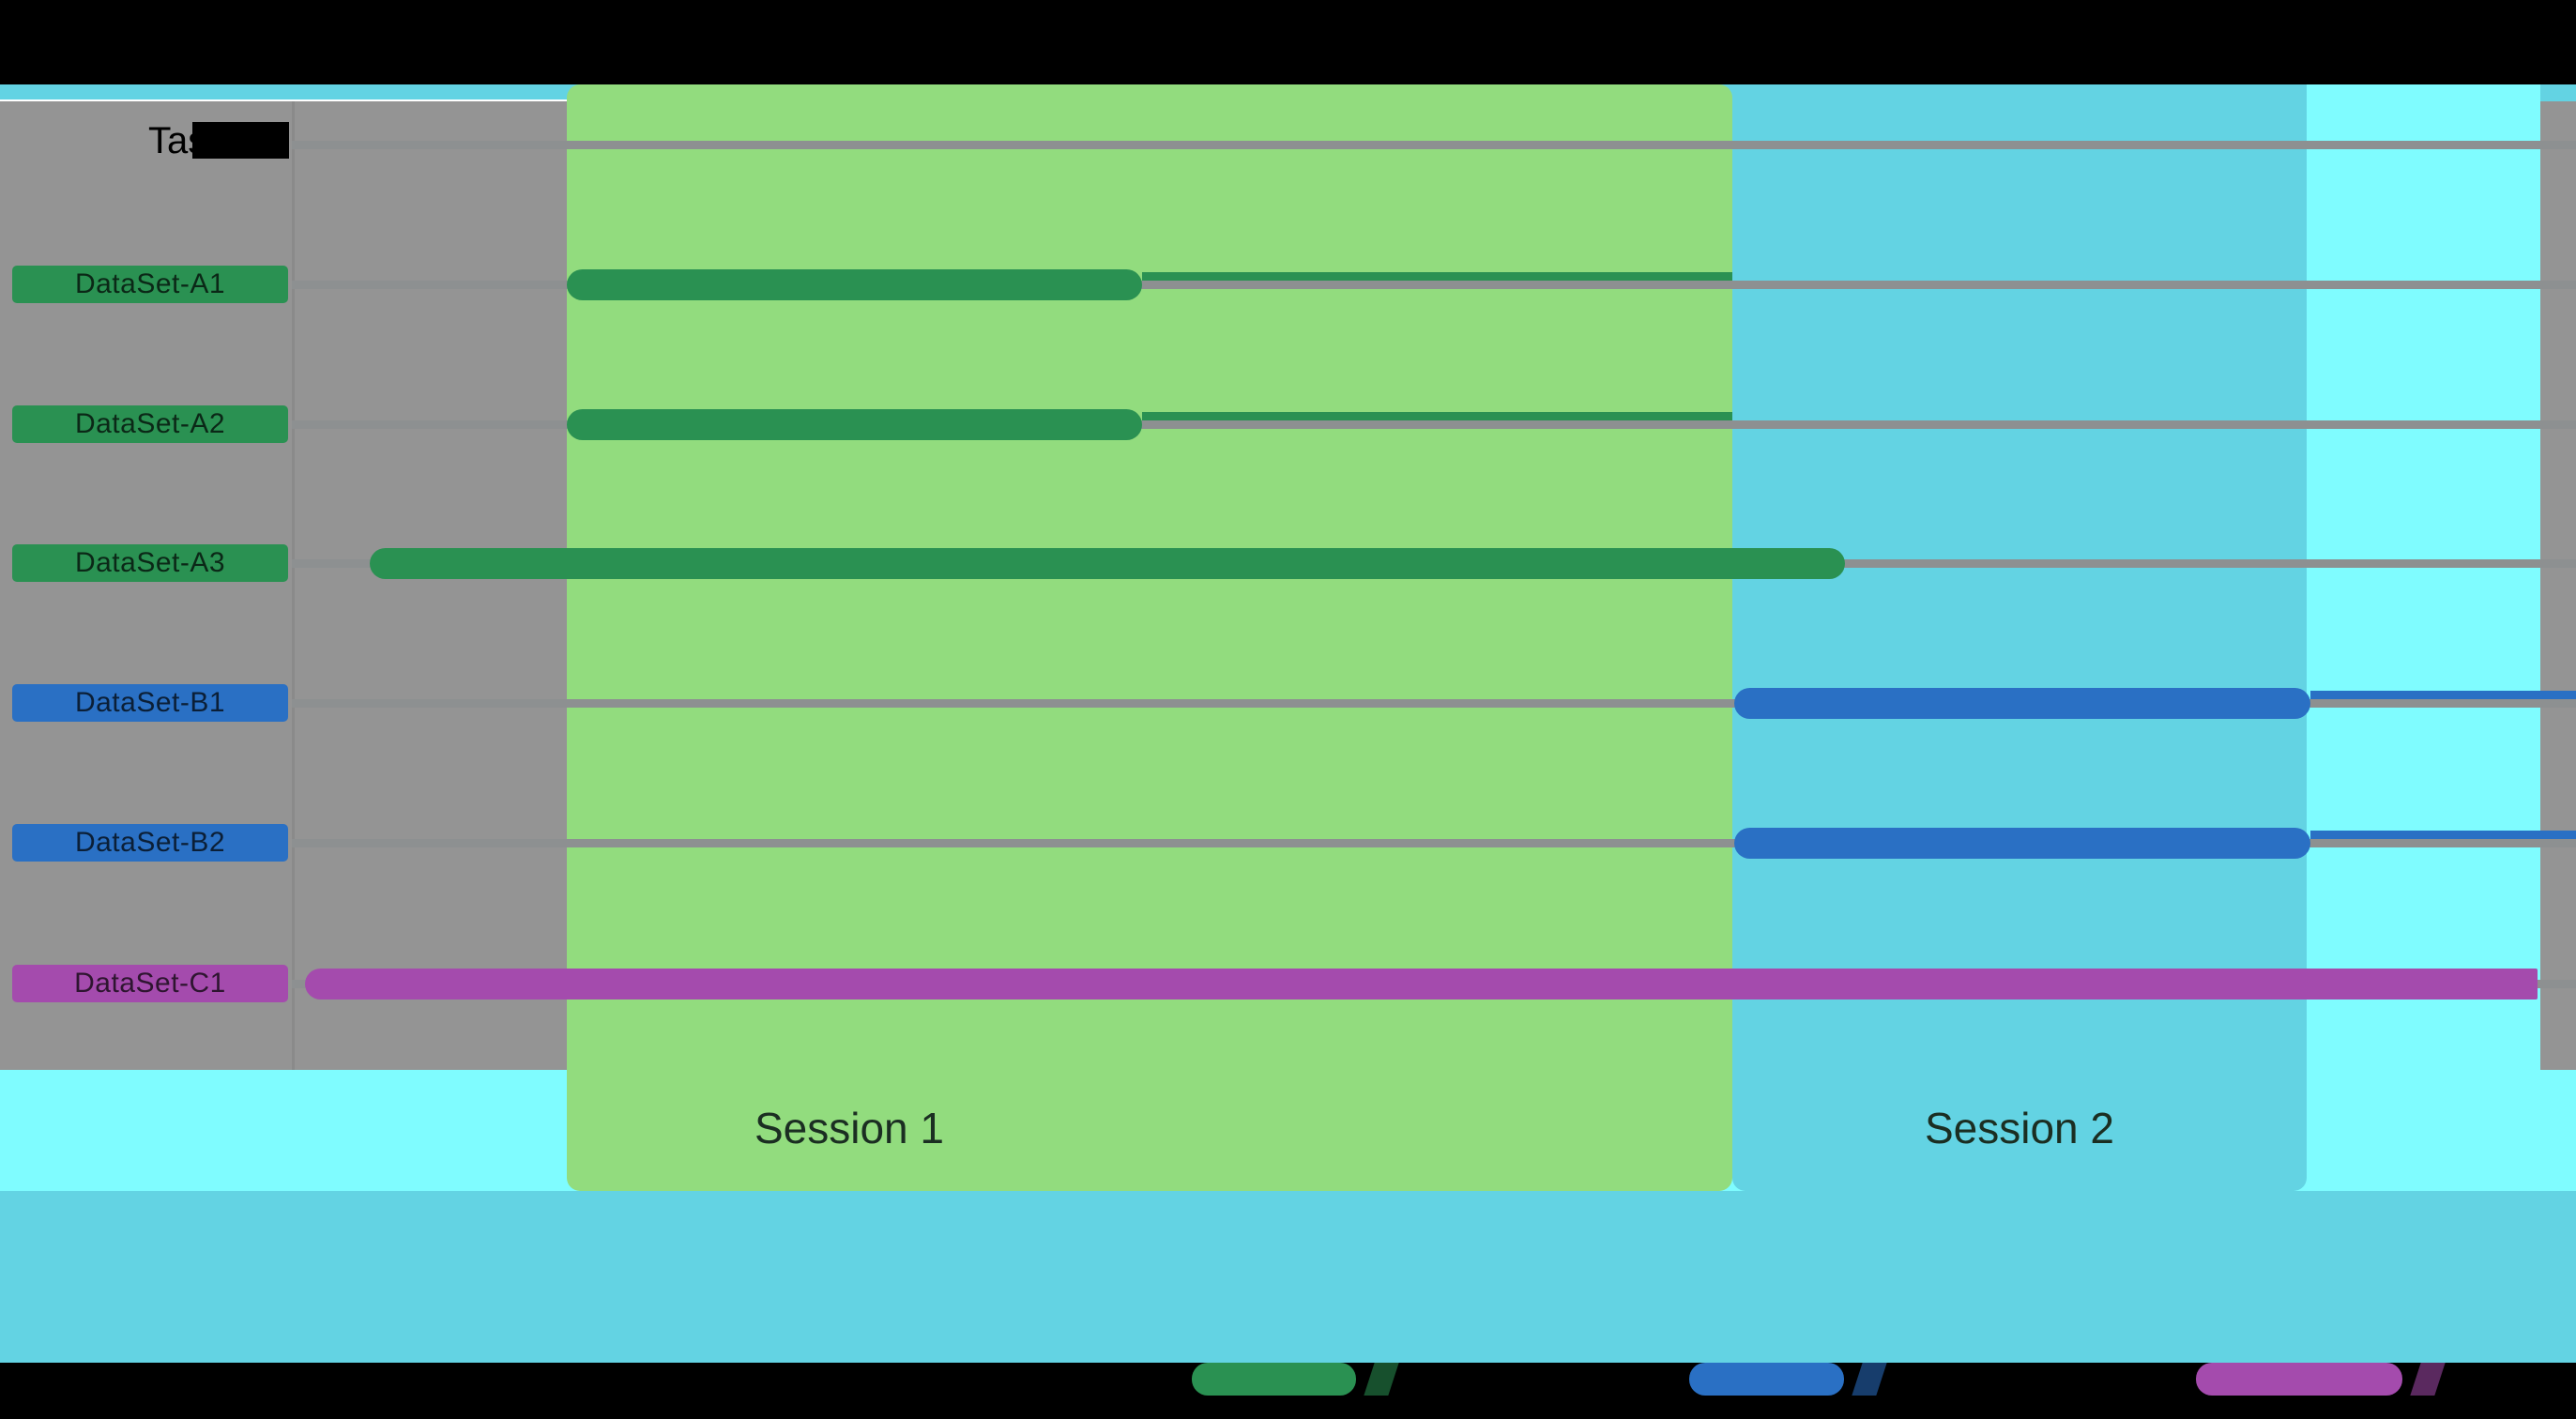  What do you see at coordinates (2443, 695) in the screenshot?
I see `ext-line-dataset-b1` at bounding box center [2443, 695].